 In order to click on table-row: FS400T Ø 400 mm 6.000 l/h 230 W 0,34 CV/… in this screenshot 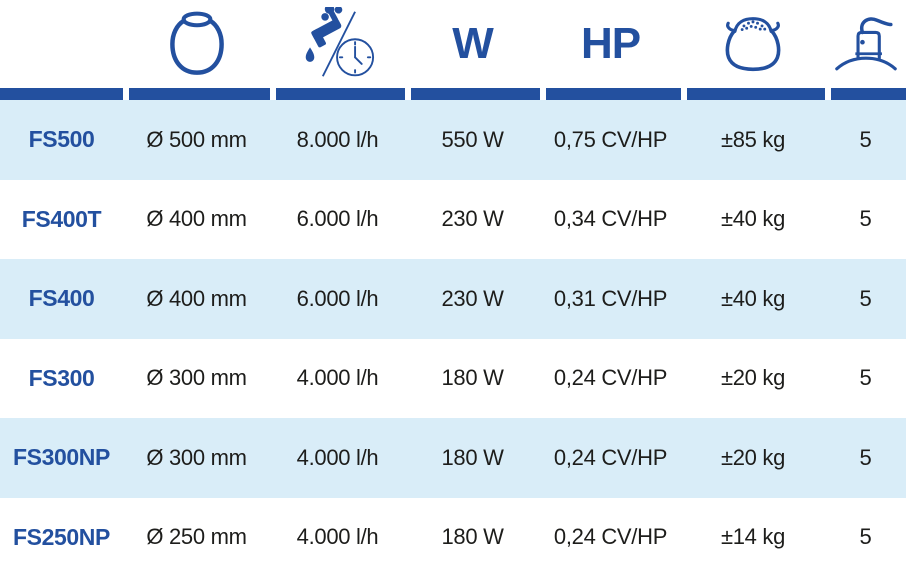, I will do `click(453, 220)`.